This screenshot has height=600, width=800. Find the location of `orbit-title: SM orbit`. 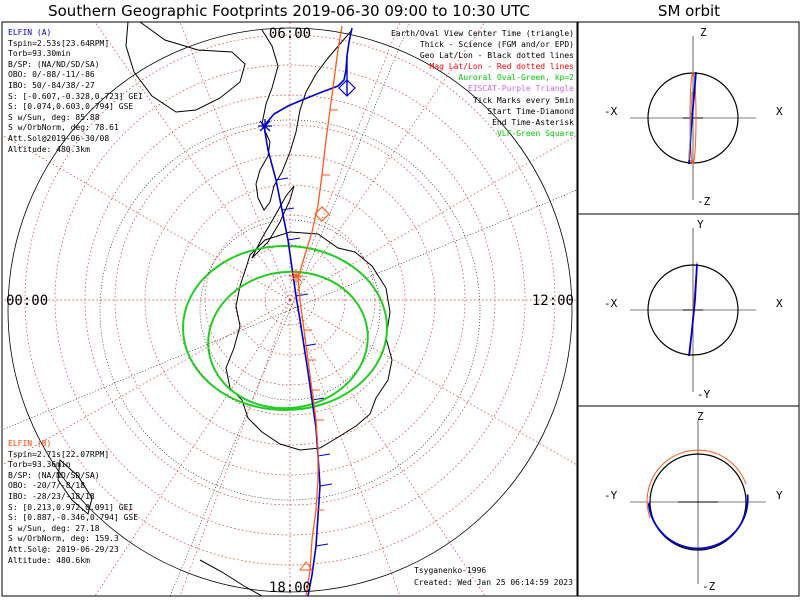

orbit-title: SM orbit is located at coordinates (689, 11).